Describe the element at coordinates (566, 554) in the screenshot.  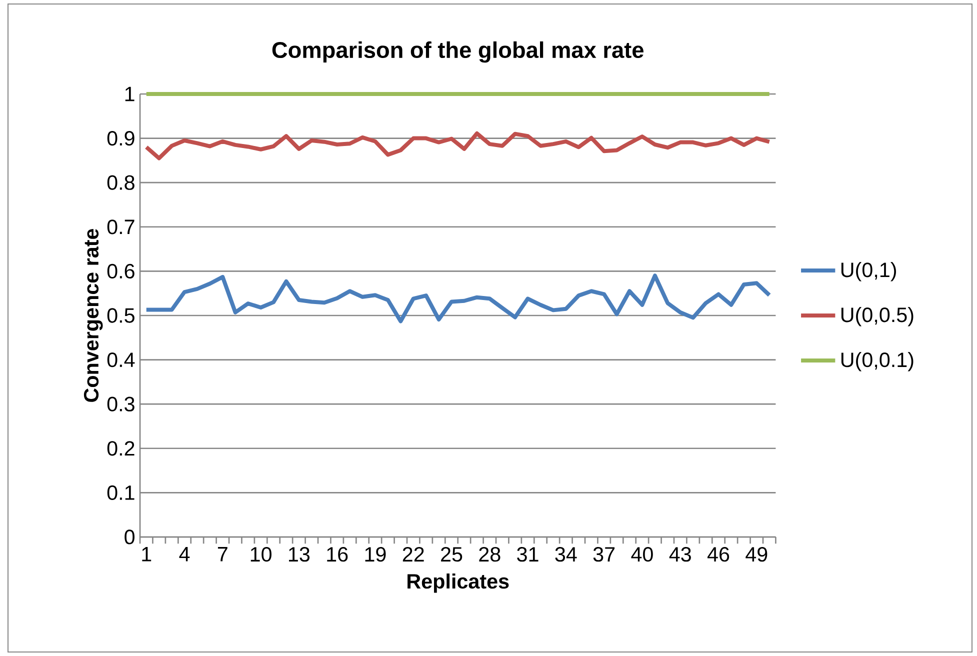
I see `x-tick-label: 34` at that location.